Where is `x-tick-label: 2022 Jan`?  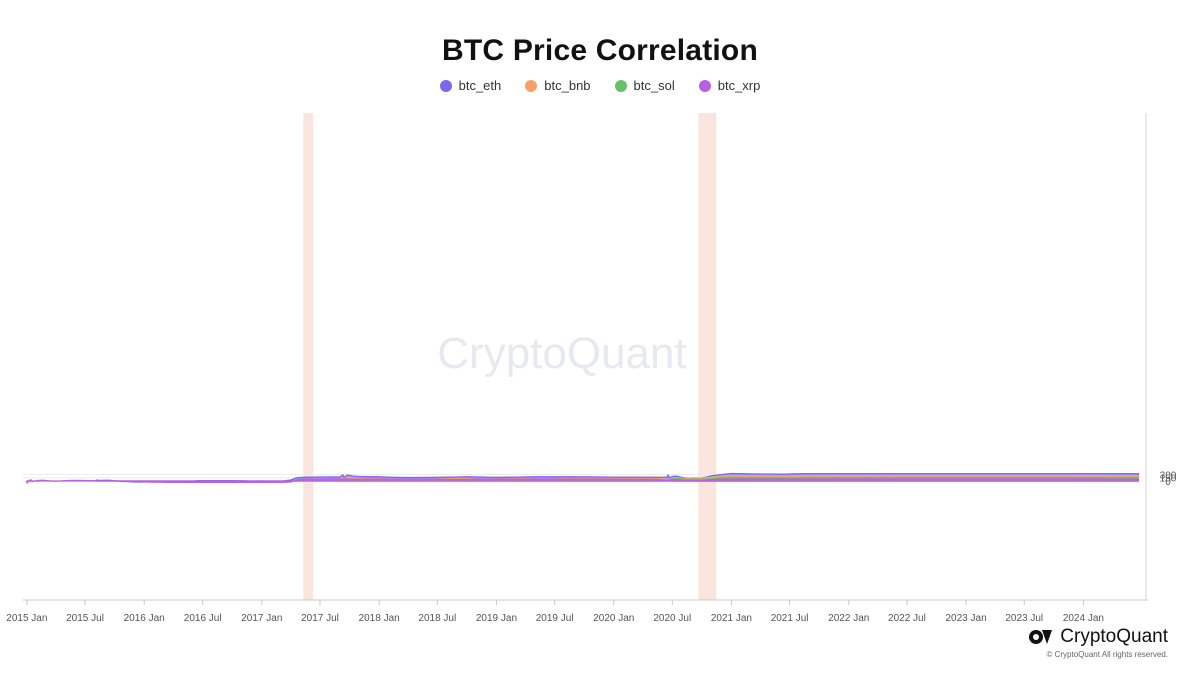
x-tick-label: 2022 Jan is located at coordinates (848, 618).